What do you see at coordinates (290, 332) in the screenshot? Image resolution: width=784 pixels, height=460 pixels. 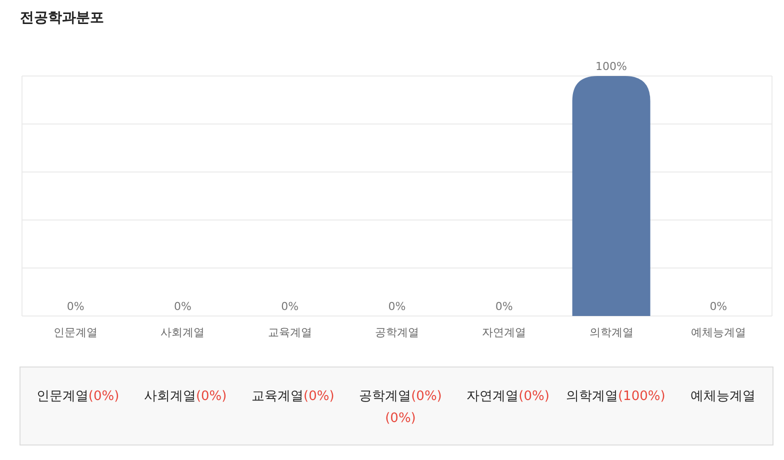 I see `x-tick-label: 교육계열` at bounding box center [290, 332].